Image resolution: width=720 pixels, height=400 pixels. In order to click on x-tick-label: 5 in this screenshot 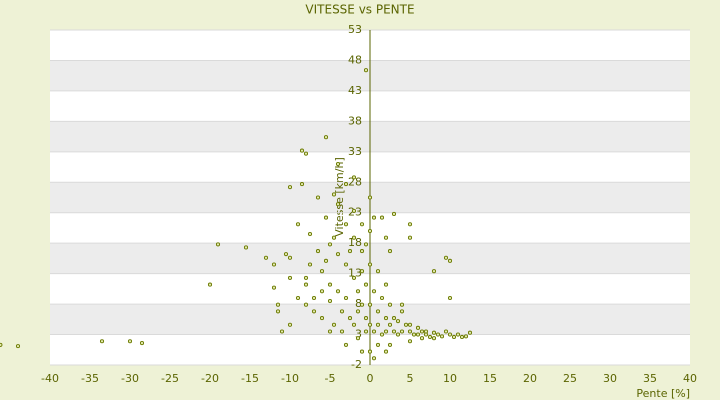, I will do `click(410, 378)`.